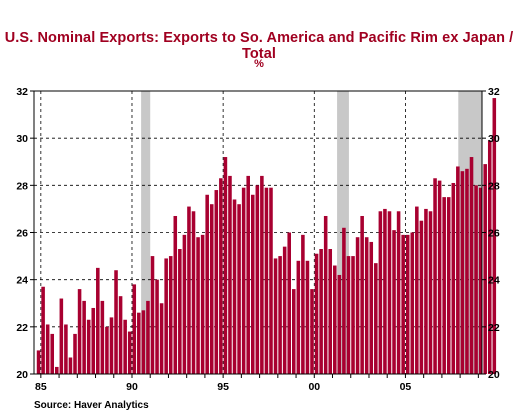 The width and height of the screenshot is (518, 420). Describe the element at coordinates (132, 387) in the screenshot. I see `x-tick-label: 90` at that location.